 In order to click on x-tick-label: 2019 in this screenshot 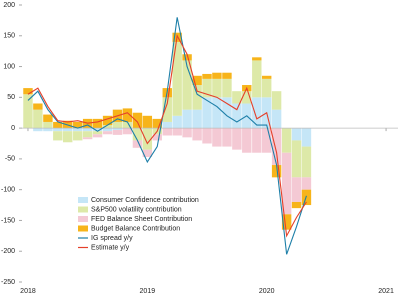, I will do `click(148, 291)`.